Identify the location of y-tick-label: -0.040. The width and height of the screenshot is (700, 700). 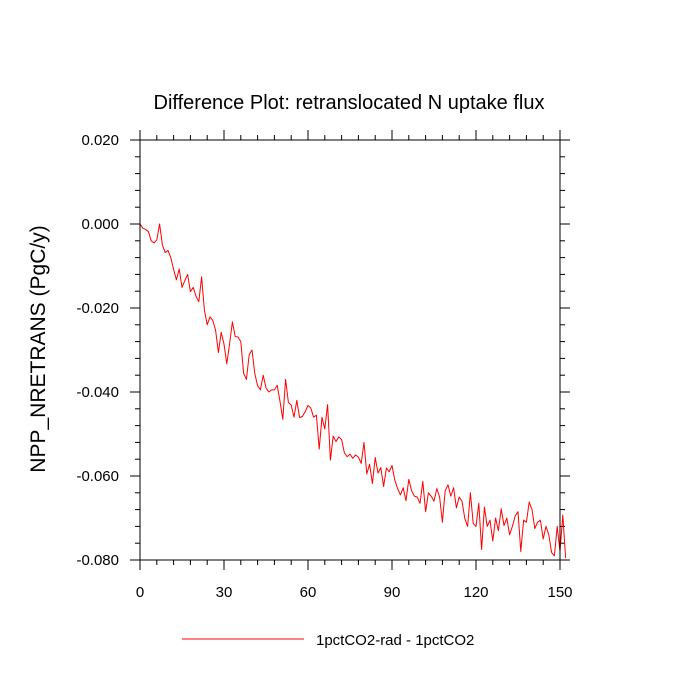
(97, 392).